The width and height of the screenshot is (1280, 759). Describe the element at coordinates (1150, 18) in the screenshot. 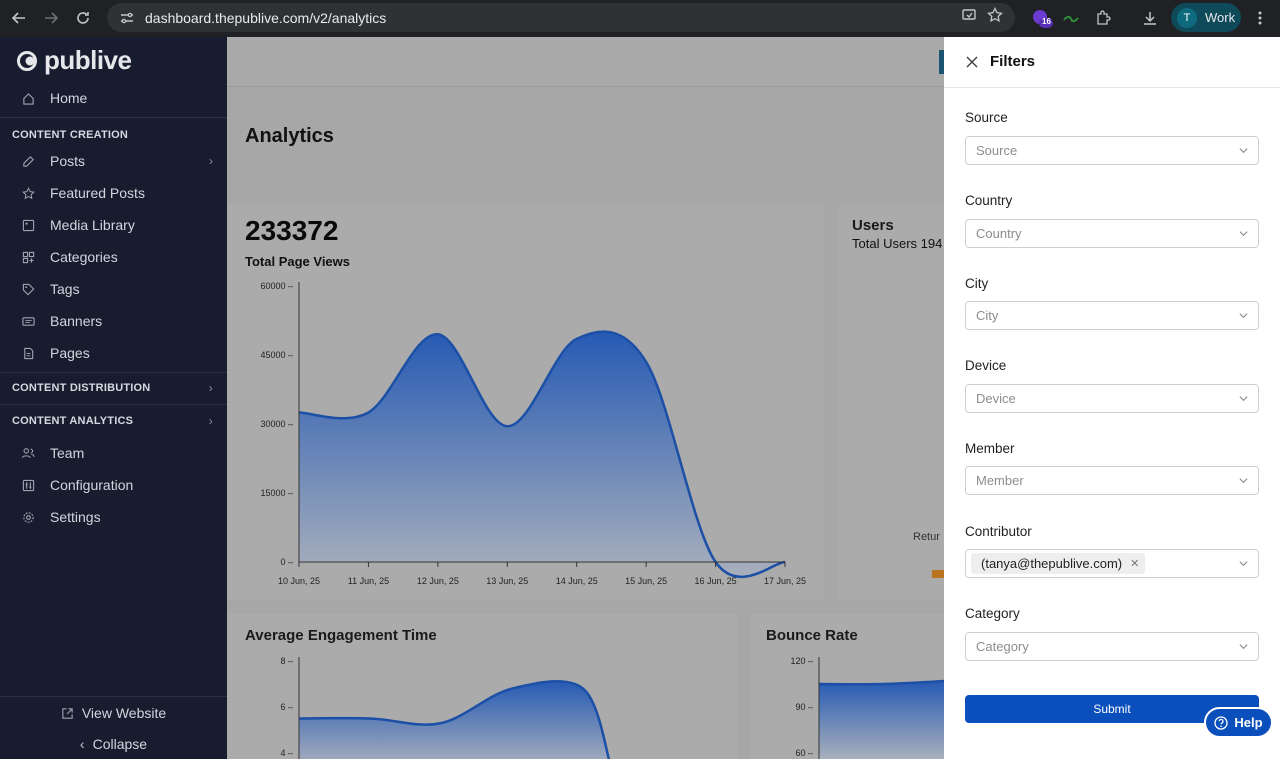

I see `download-icon` at that location.